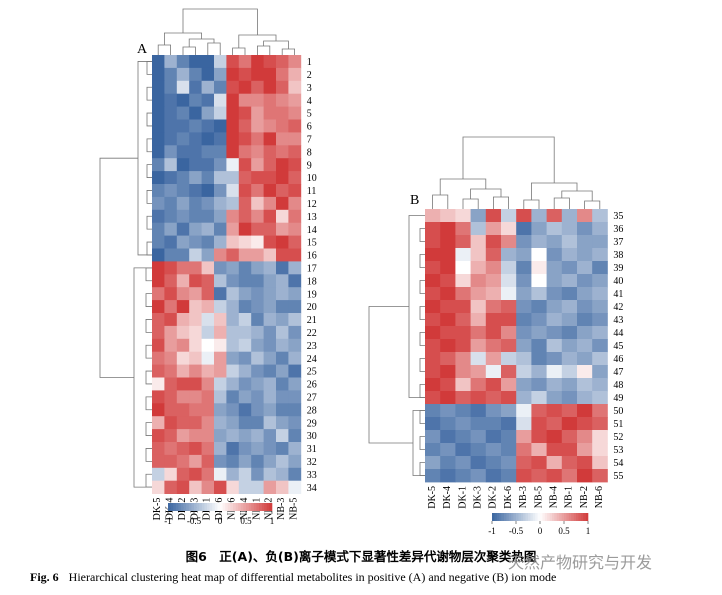 The height and width of the screenshot is (595, 722). What do you see at coordinates (309, 152) in the screenshot?
I see `row-label: 8` at bounding box center [309, 152].